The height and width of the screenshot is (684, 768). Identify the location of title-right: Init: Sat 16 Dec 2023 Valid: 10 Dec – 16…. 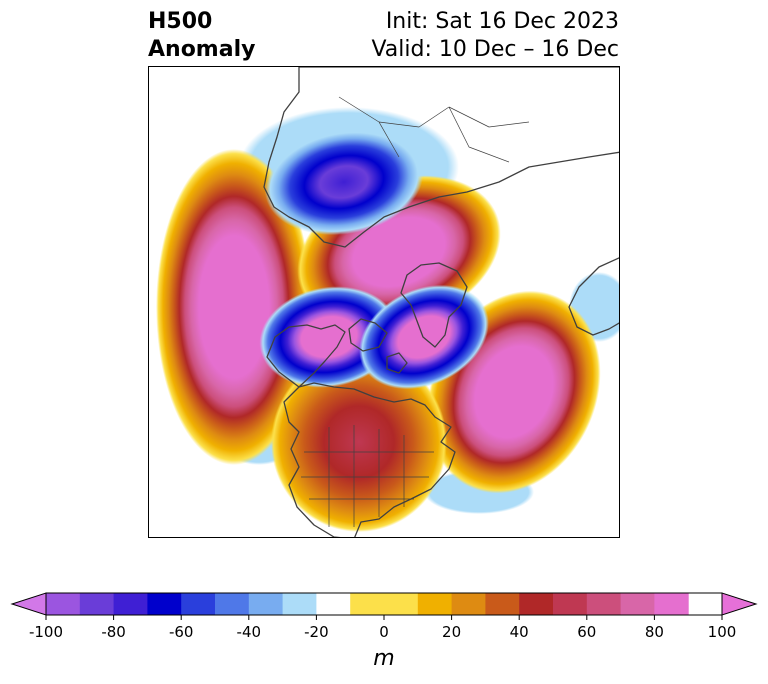
(495, 36).